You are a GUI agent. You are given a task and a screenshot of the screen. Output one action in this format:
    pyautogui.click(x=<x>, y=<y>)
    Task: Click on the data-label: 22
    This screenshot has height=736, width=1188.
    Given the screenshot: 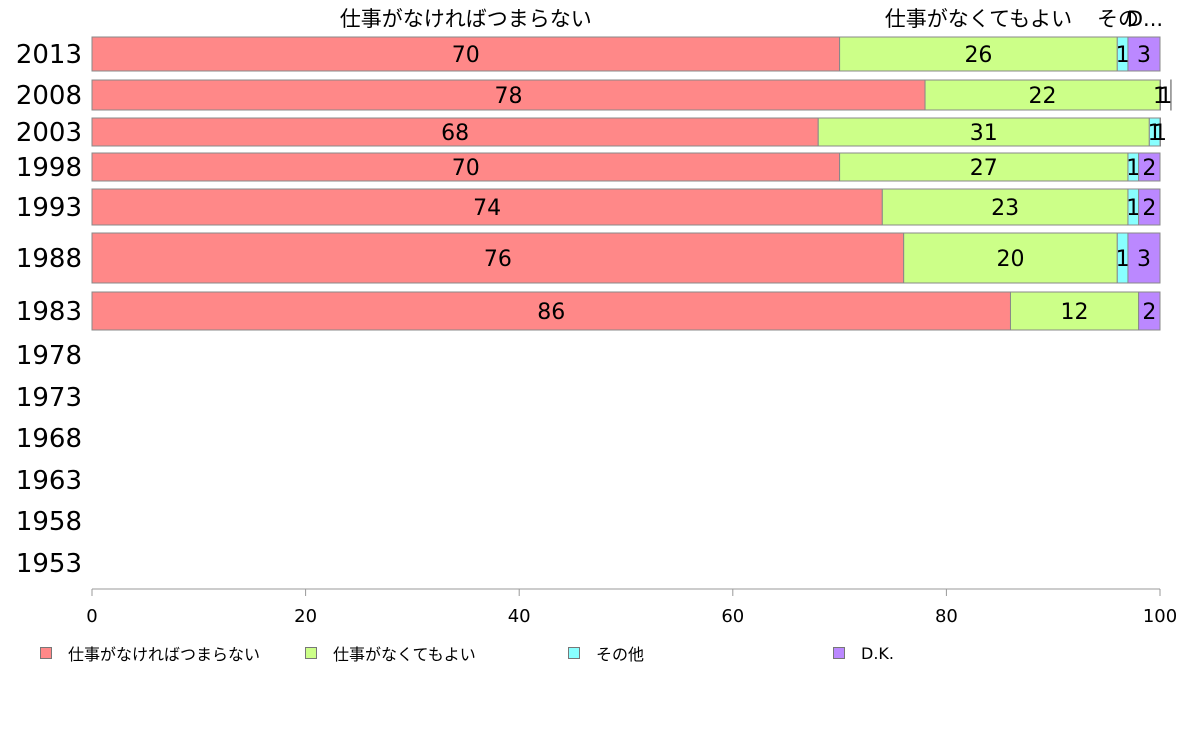 What is the action you would take?
    pyautogui.click(x=1043, y=96)
    